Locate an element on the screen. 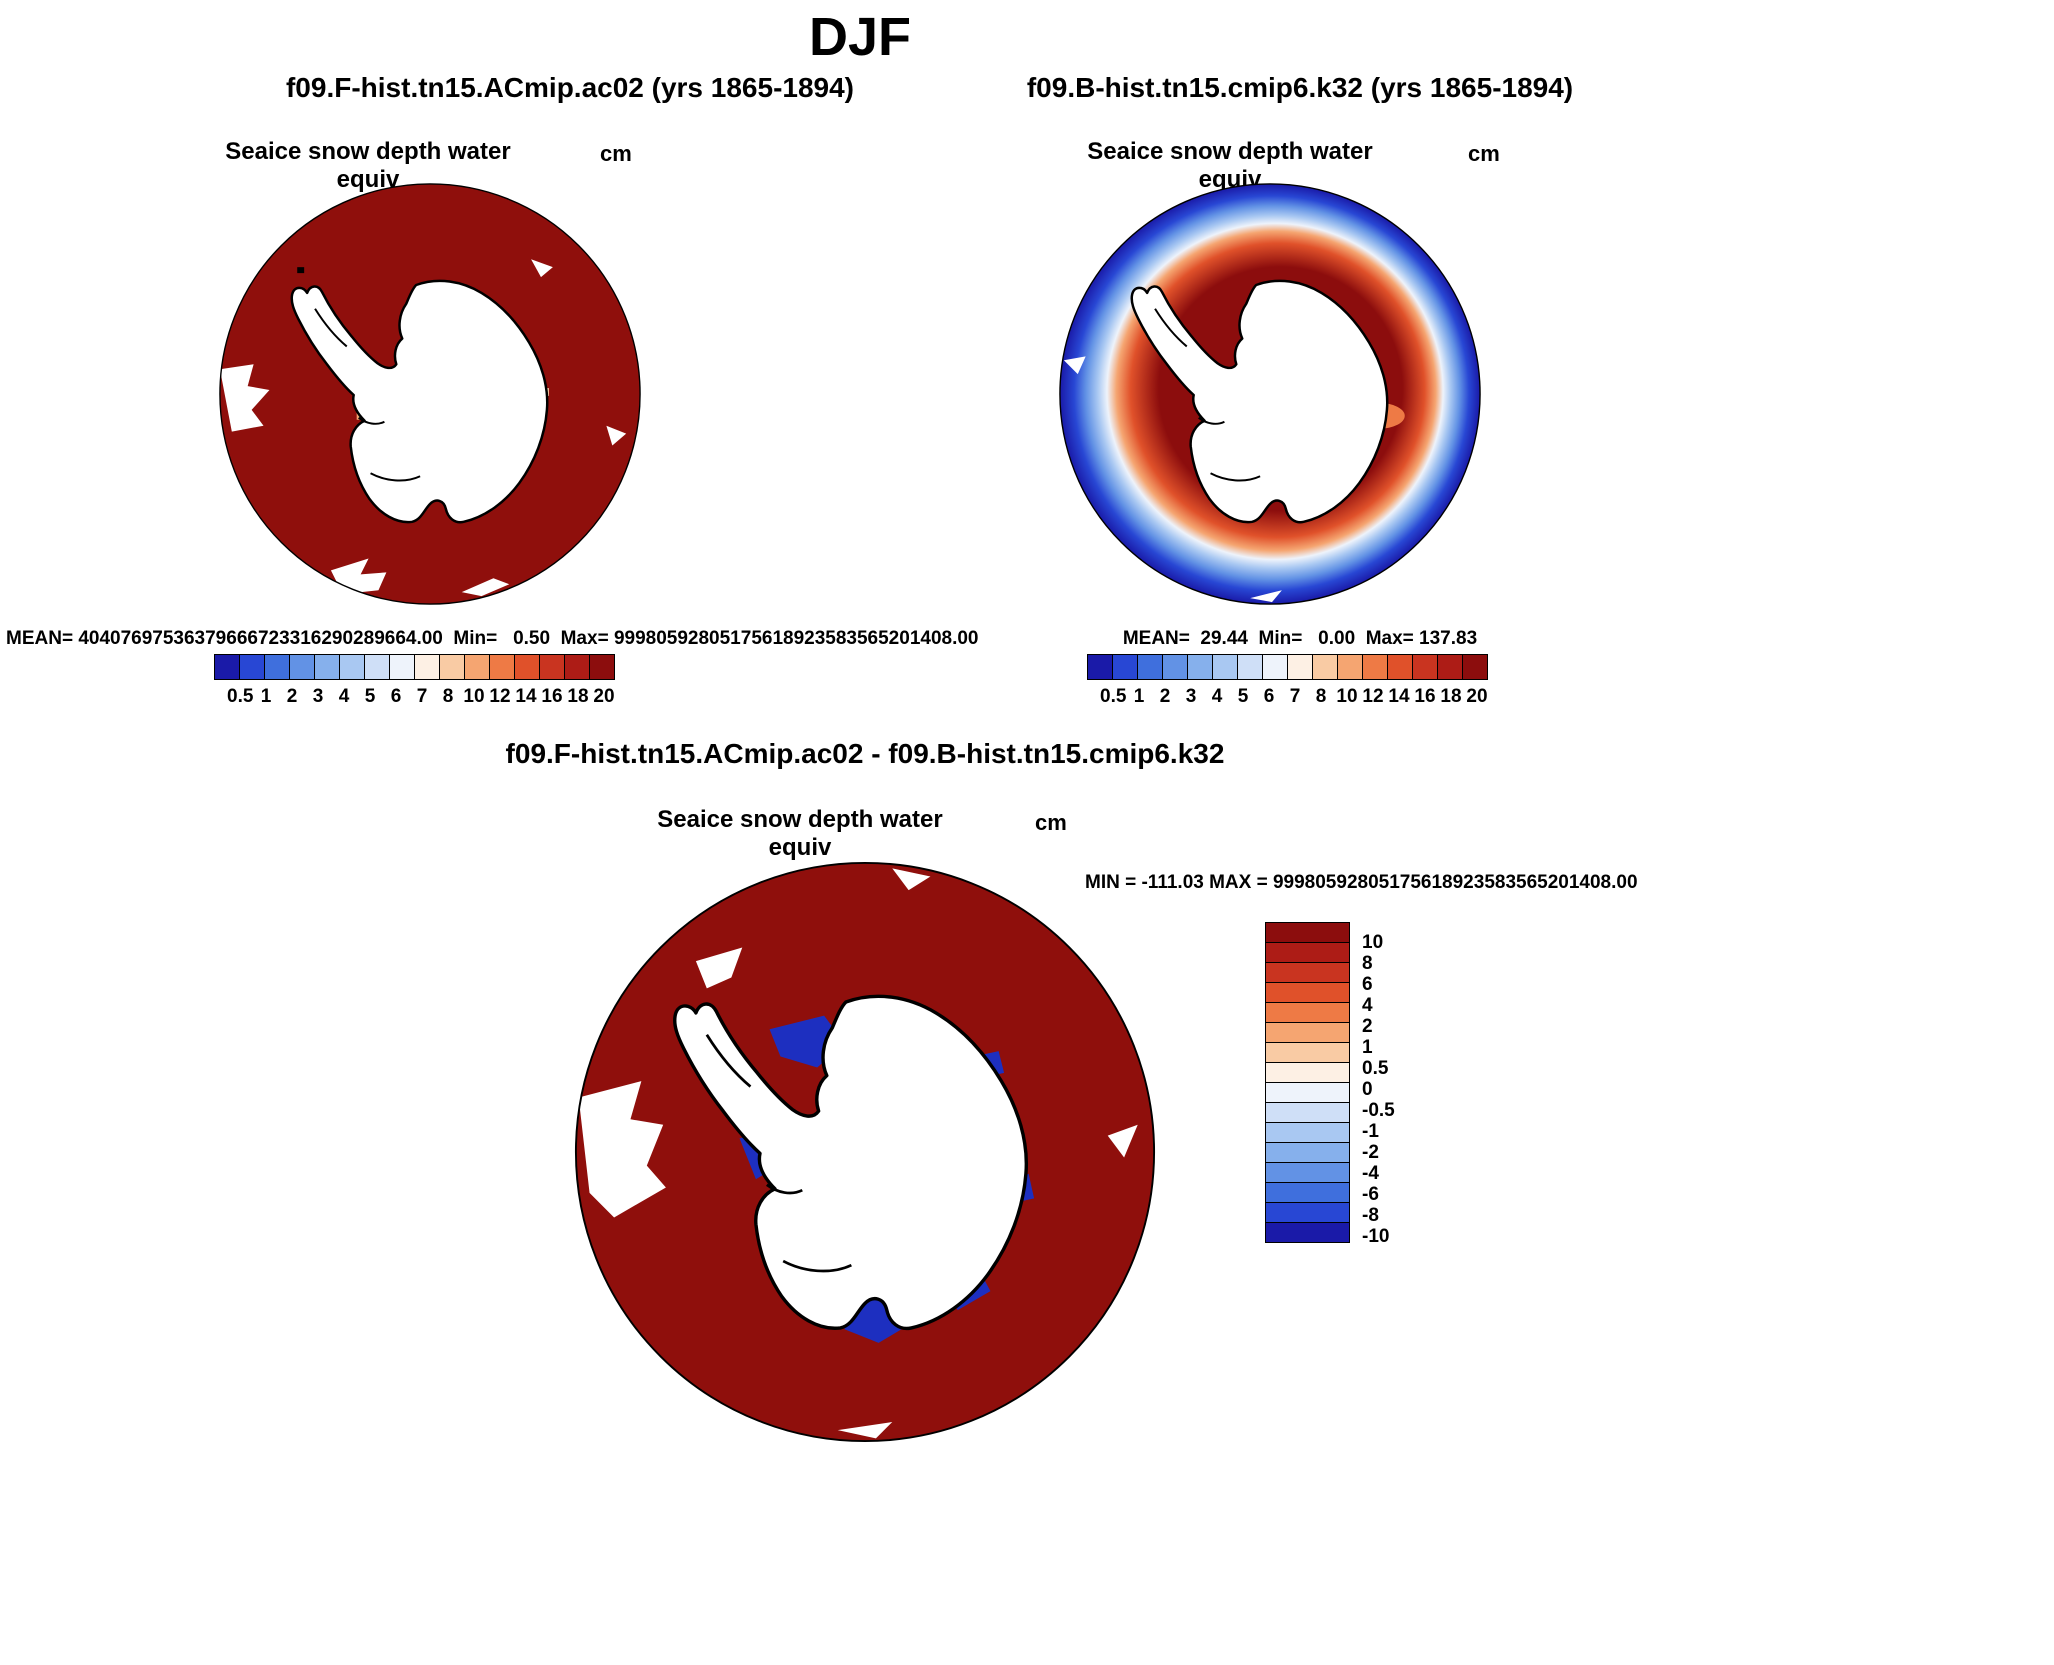 This screenshot has width=2054, height=1665. colorbar-diff is located at coordinates (1307, 1082).